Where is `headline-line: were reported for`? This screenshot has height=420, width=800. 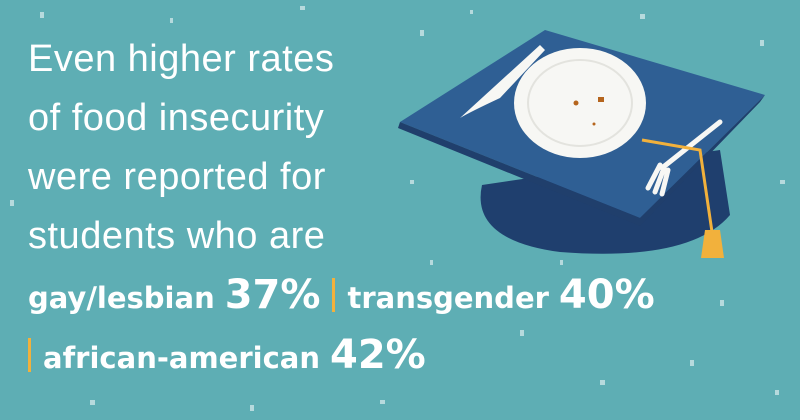
headline-line: were reported for is located at coordinates (177, 177).